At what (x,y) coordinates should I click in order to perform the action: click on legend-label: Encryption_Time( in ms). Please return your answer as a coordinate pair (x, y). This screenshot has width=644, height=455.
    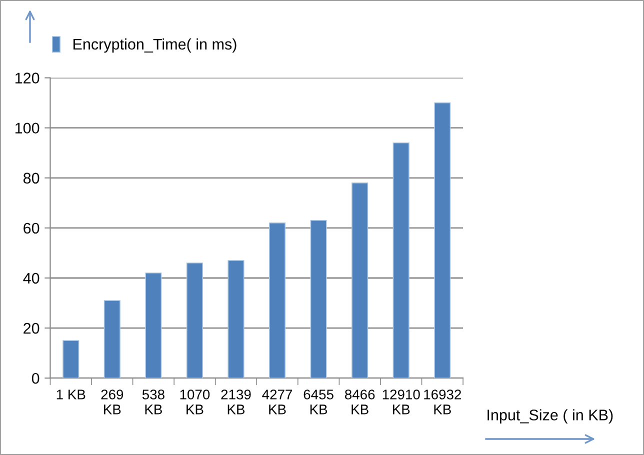
    Looking at the image, I should click on (155, 45).